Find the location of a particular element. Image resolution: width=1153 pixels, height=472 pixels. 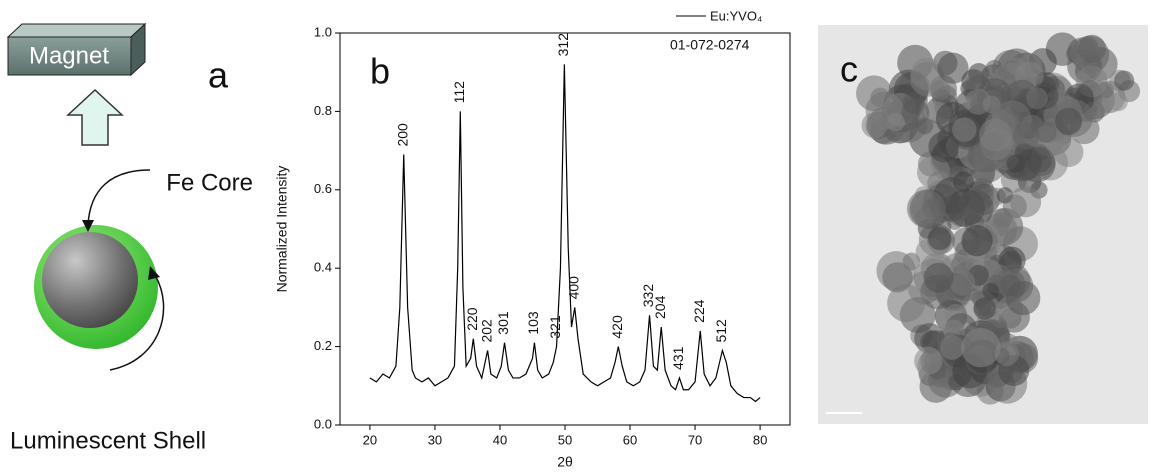

y-tick-label: 0.2 is located at coordinates (323, 345).